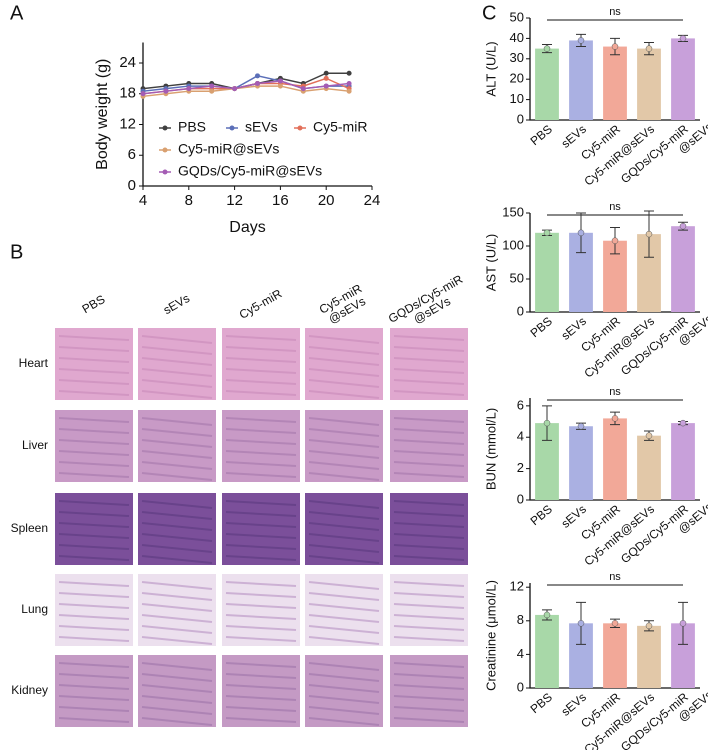  Describe the element at coordinates (192, 127) in the screenshot. I see `legend-label: PBS` at that location.